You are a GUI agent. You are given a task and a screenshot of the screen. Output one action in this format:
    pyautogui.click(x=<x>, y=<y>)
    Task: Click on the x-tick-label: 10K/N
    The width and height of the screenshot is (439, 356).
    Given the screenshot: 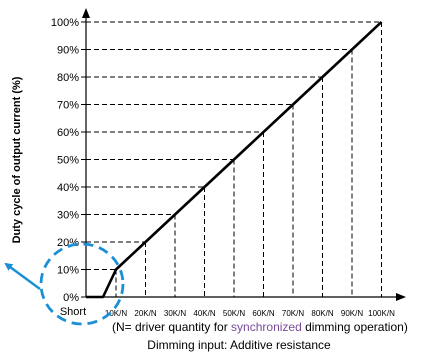 What is the action you would take?
    pyautogui.click(x=116, y=313)
    